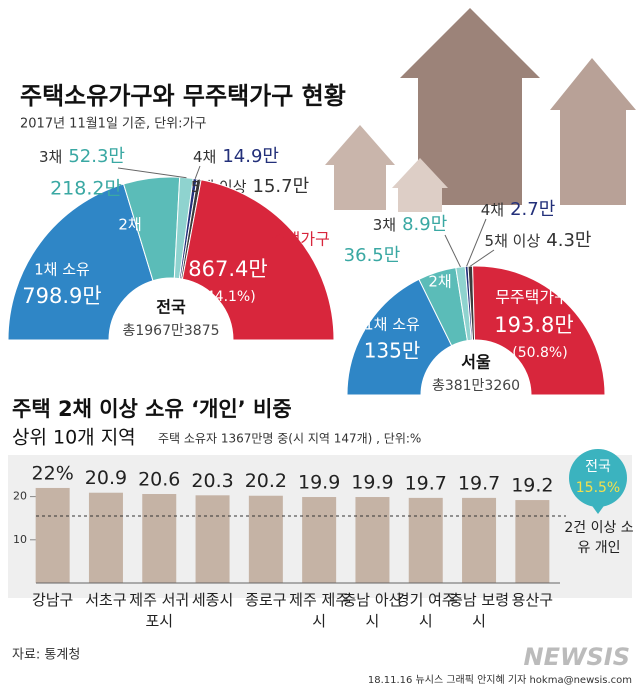  I want to click on value-label: 20.9, so click(106, 478).